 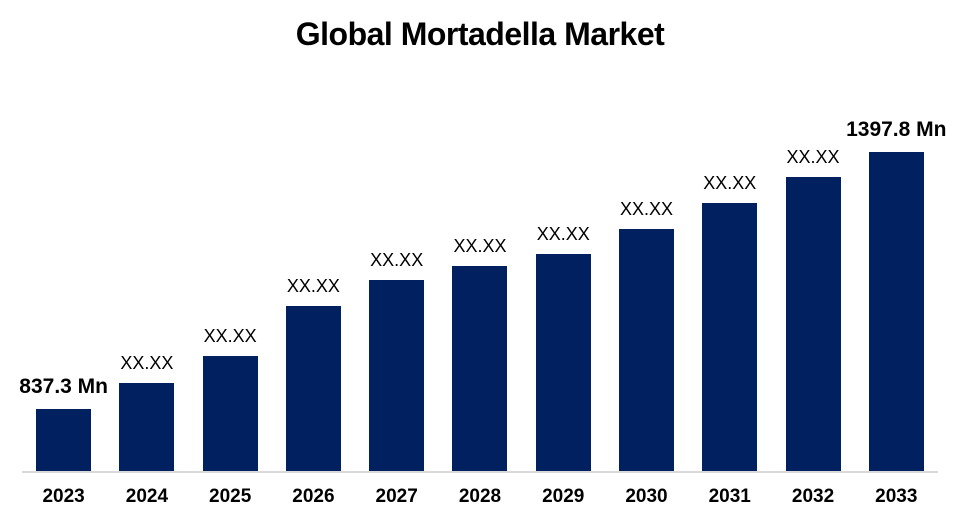 What do you see at coordinates (646, 496) in the screenshot?
I see `x-axis-label-2030: 2030` at bounding box center [646, 496].